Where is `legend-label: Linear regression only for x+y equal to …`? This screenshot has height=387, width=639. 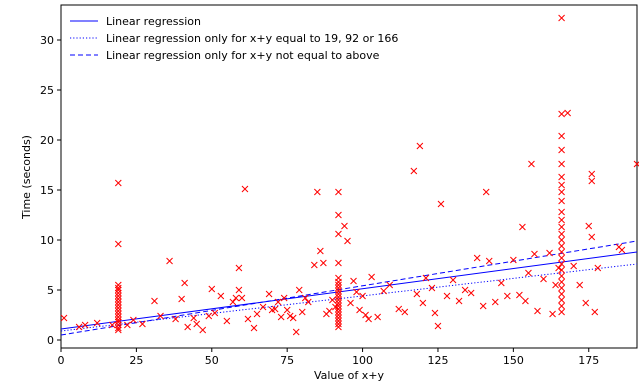
legend-label: Linear regression only for x+y equal to … is located at coordinates (252, 38).